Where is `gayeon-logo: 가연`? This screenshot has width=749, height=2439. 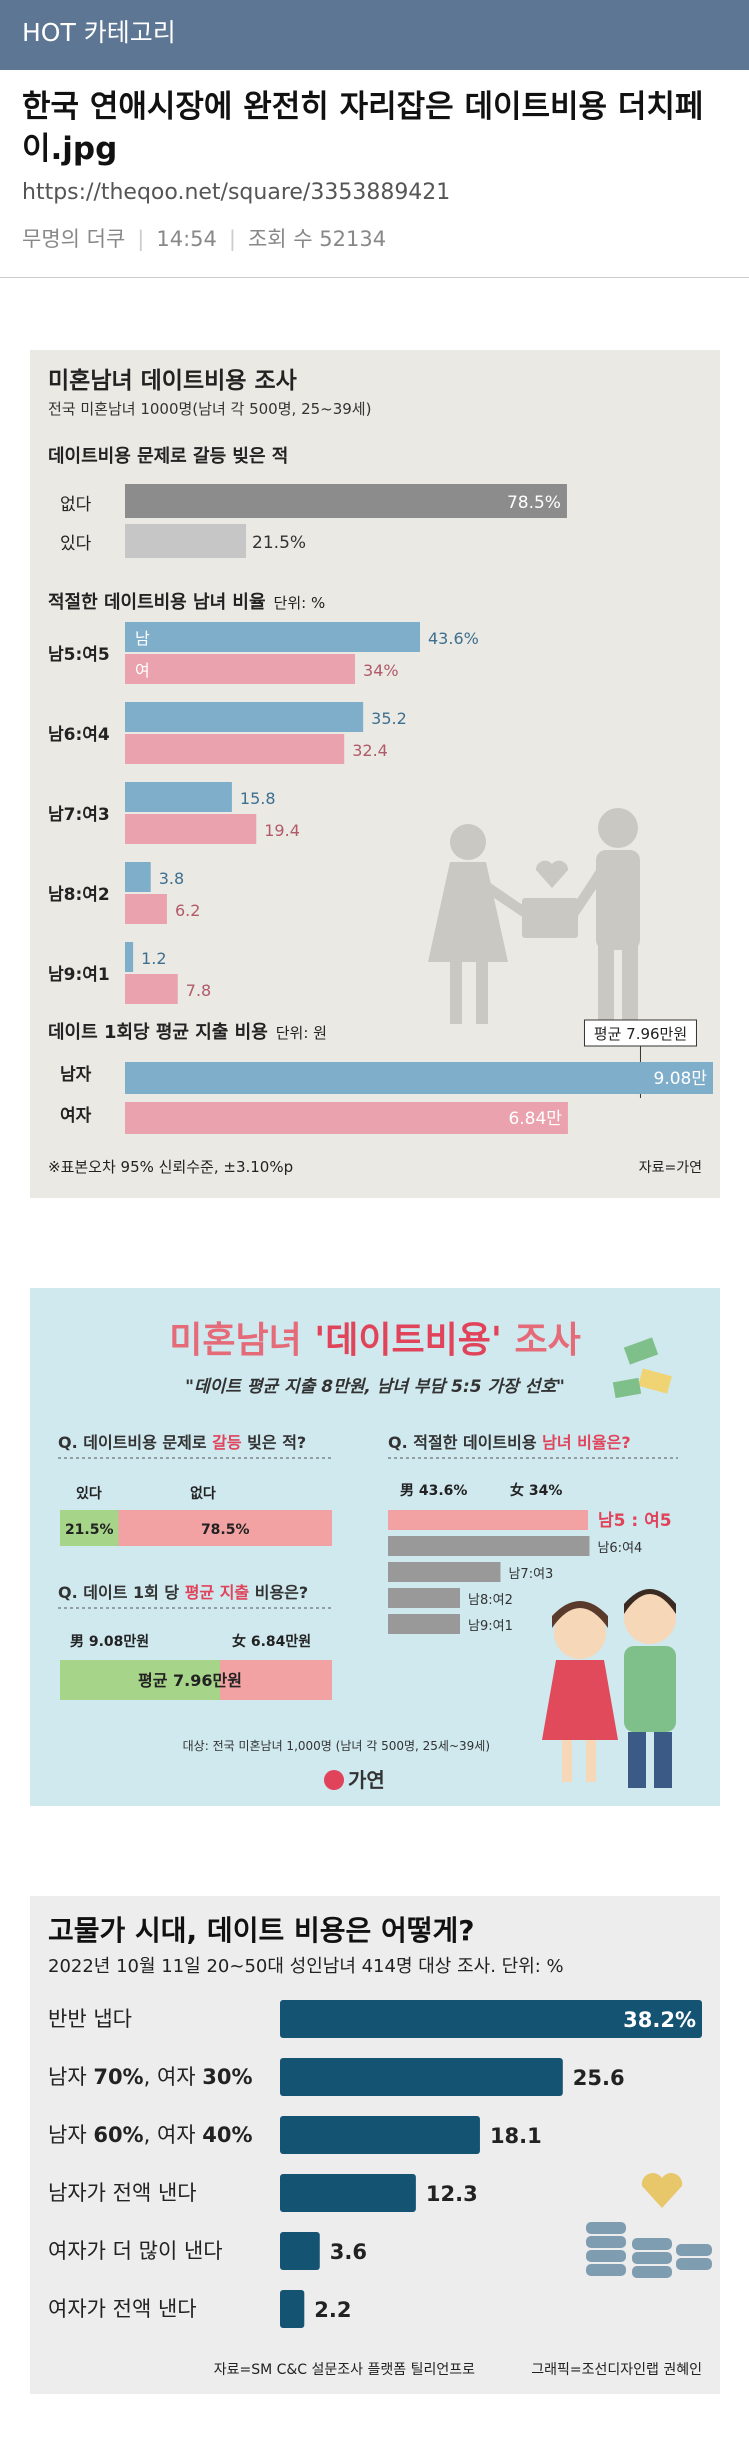 gayeon-logo: 가연 is located at coordinates (354, 1780).